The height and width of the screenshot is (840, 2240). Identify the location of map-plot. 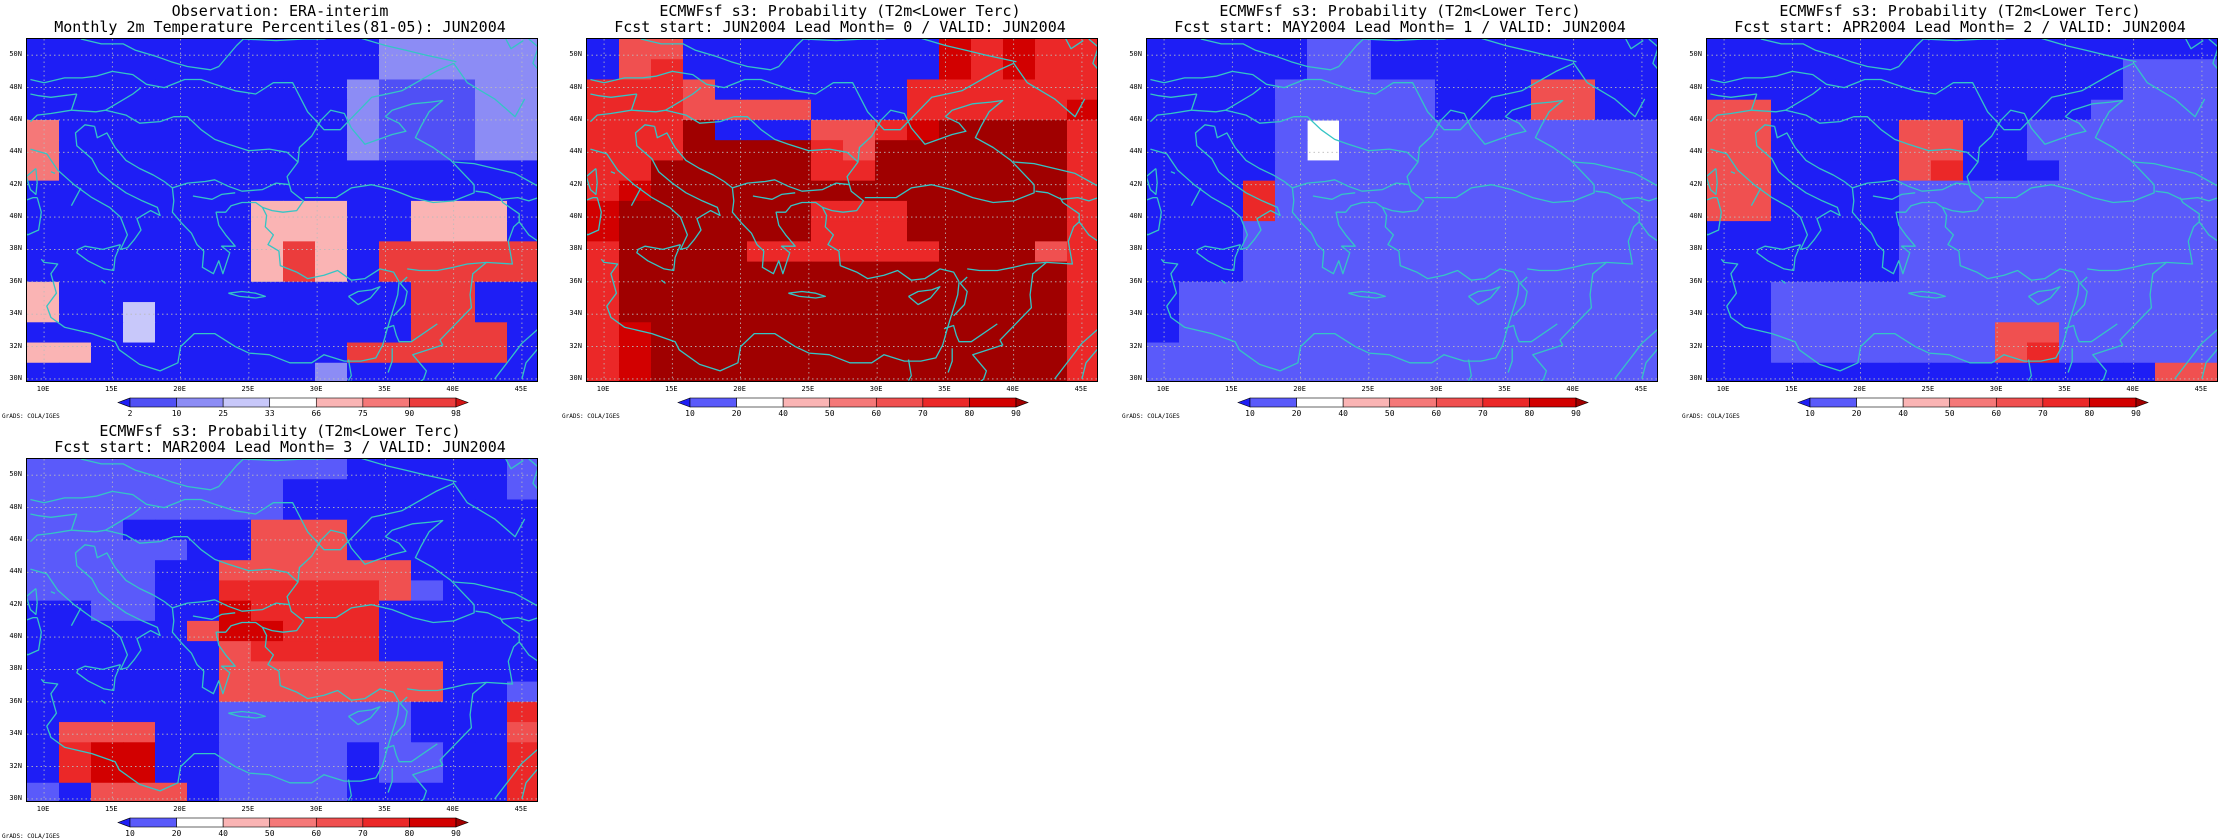
(282, 630).